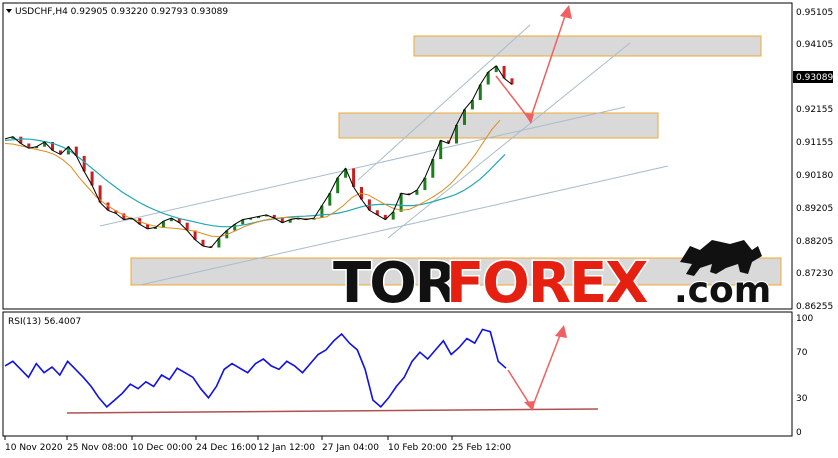  I want to click on current-price-tag, so click(813, 77).